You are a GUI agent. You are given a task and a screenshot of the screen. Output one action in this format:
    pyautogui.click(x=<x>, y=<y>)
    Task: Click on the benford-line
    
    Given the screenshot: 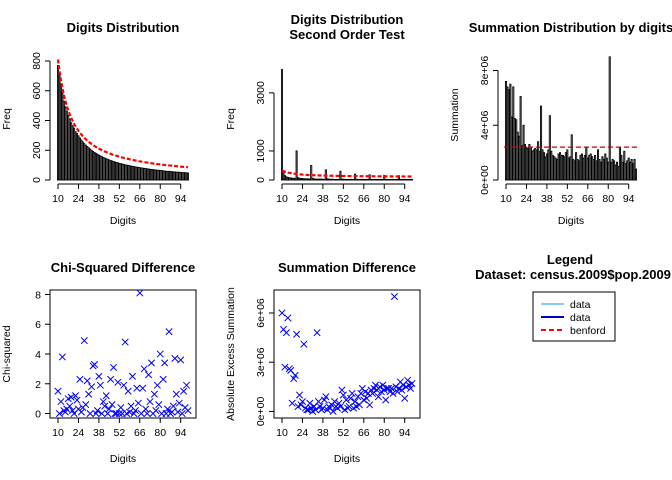 What is the action you would take?
    pyautogui.click(x=122, y=114)
    